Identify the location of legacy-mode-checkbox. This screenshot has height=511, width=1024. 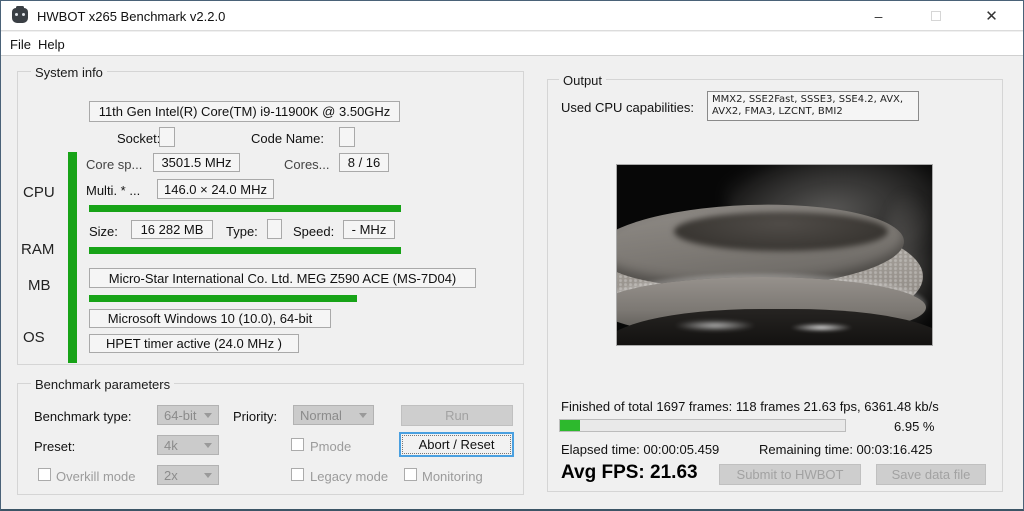
(297, 474).